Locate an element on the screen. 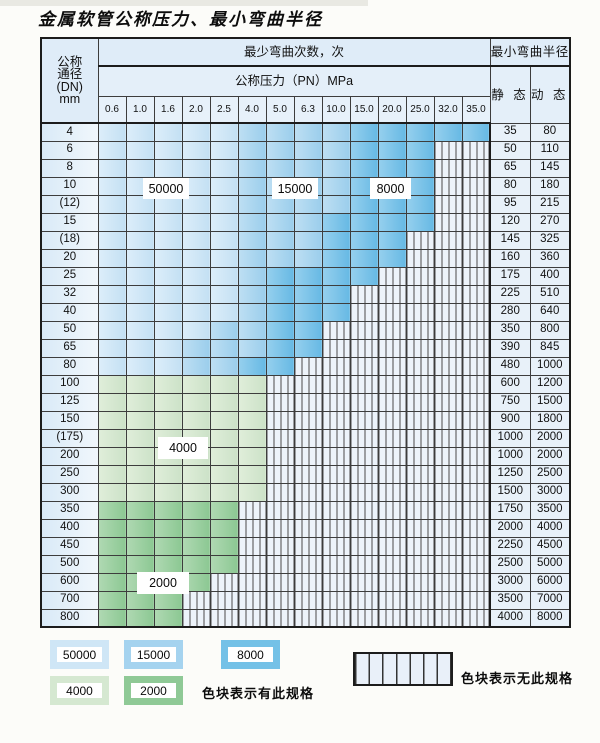 The image size is (600, 743). dynamic-value-cell: 845 is located at coordinates (550, 348).